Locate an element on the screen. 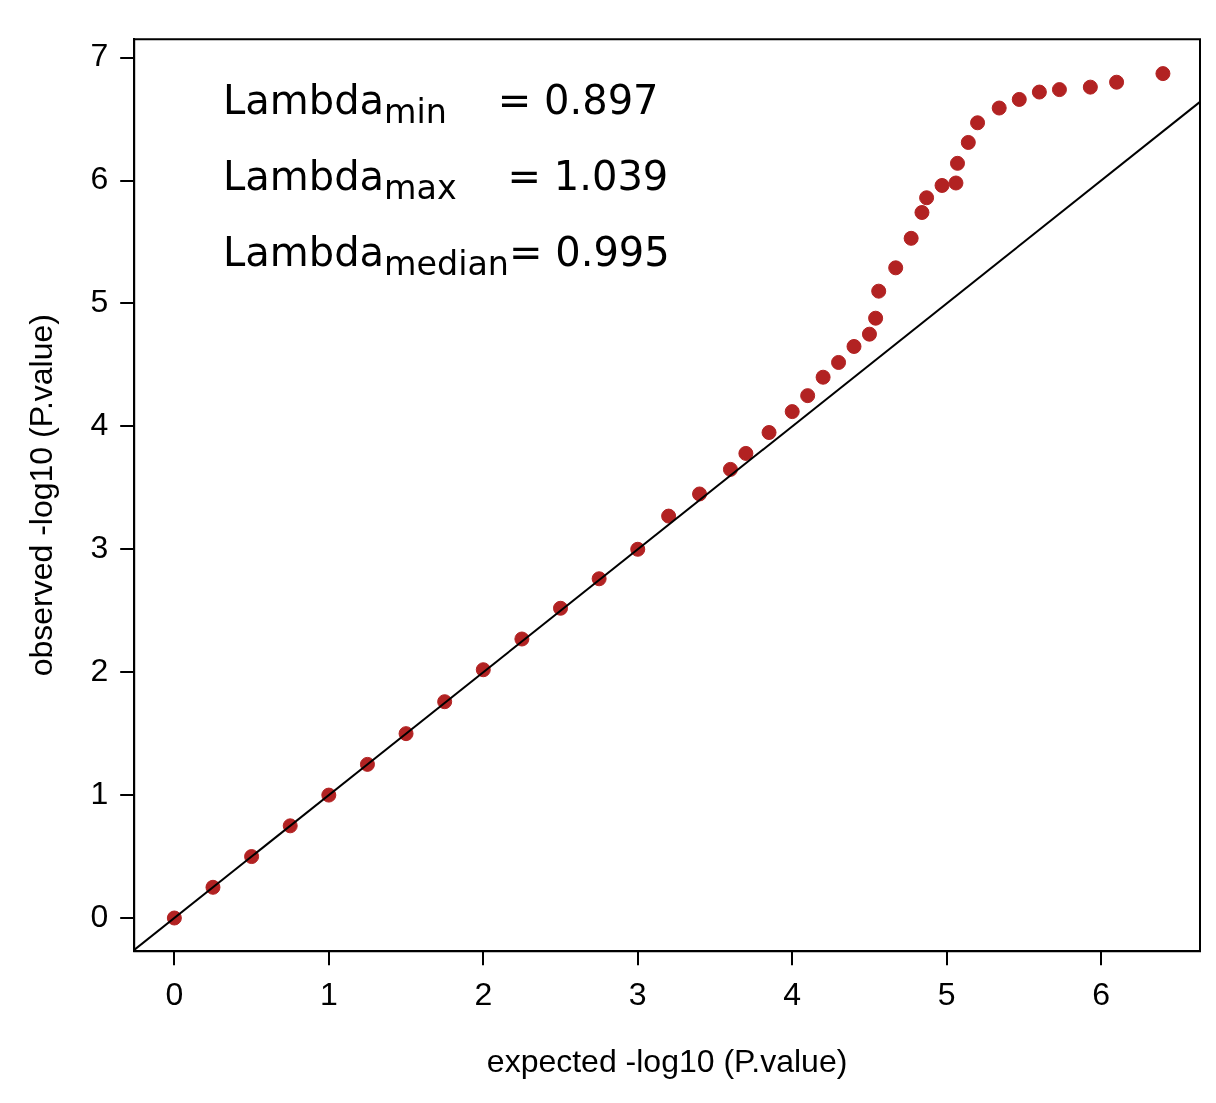 This screenshot has height=1103, width=1216. y-tick-label: 2 is located at coordinates (99, 670).